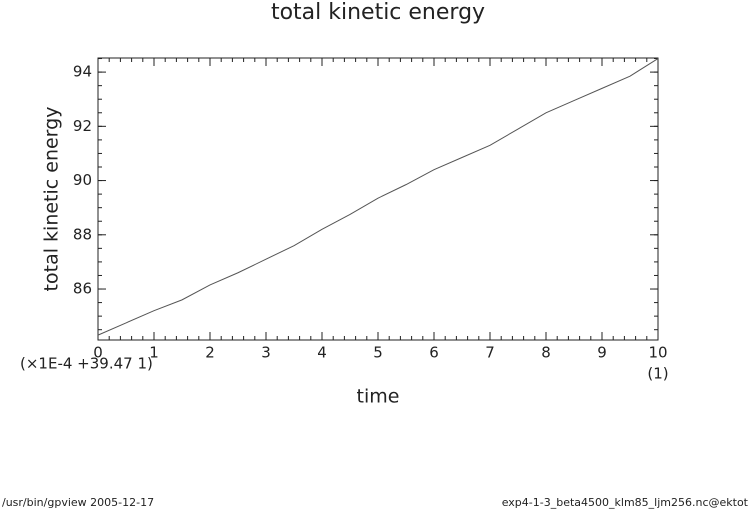 Image resolution: width=750 pixels, height=509 pixels. Describe the element at coordinates (434, 353) in the screenshot. I see `x-tick-label: 6` at that location.